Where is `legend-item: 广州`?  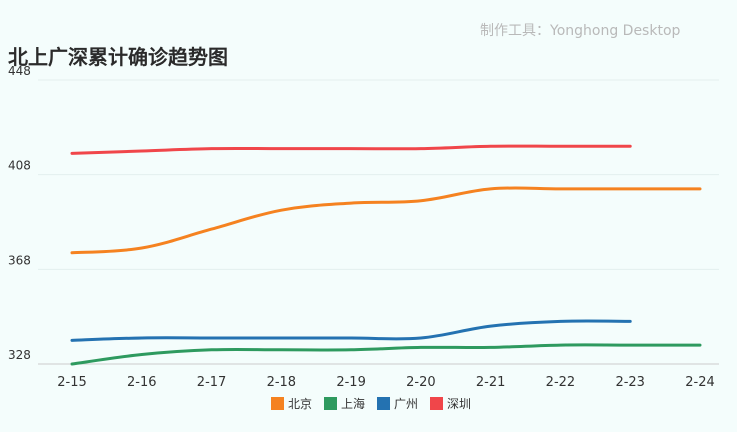
legend-item: 广州 is located at coordinates (397, 403).